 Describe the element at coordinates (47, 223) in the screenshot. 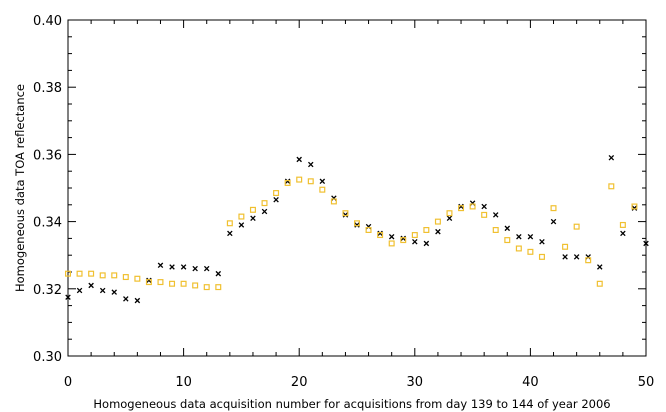

I see `y-tick-label: 0.34` at that location.